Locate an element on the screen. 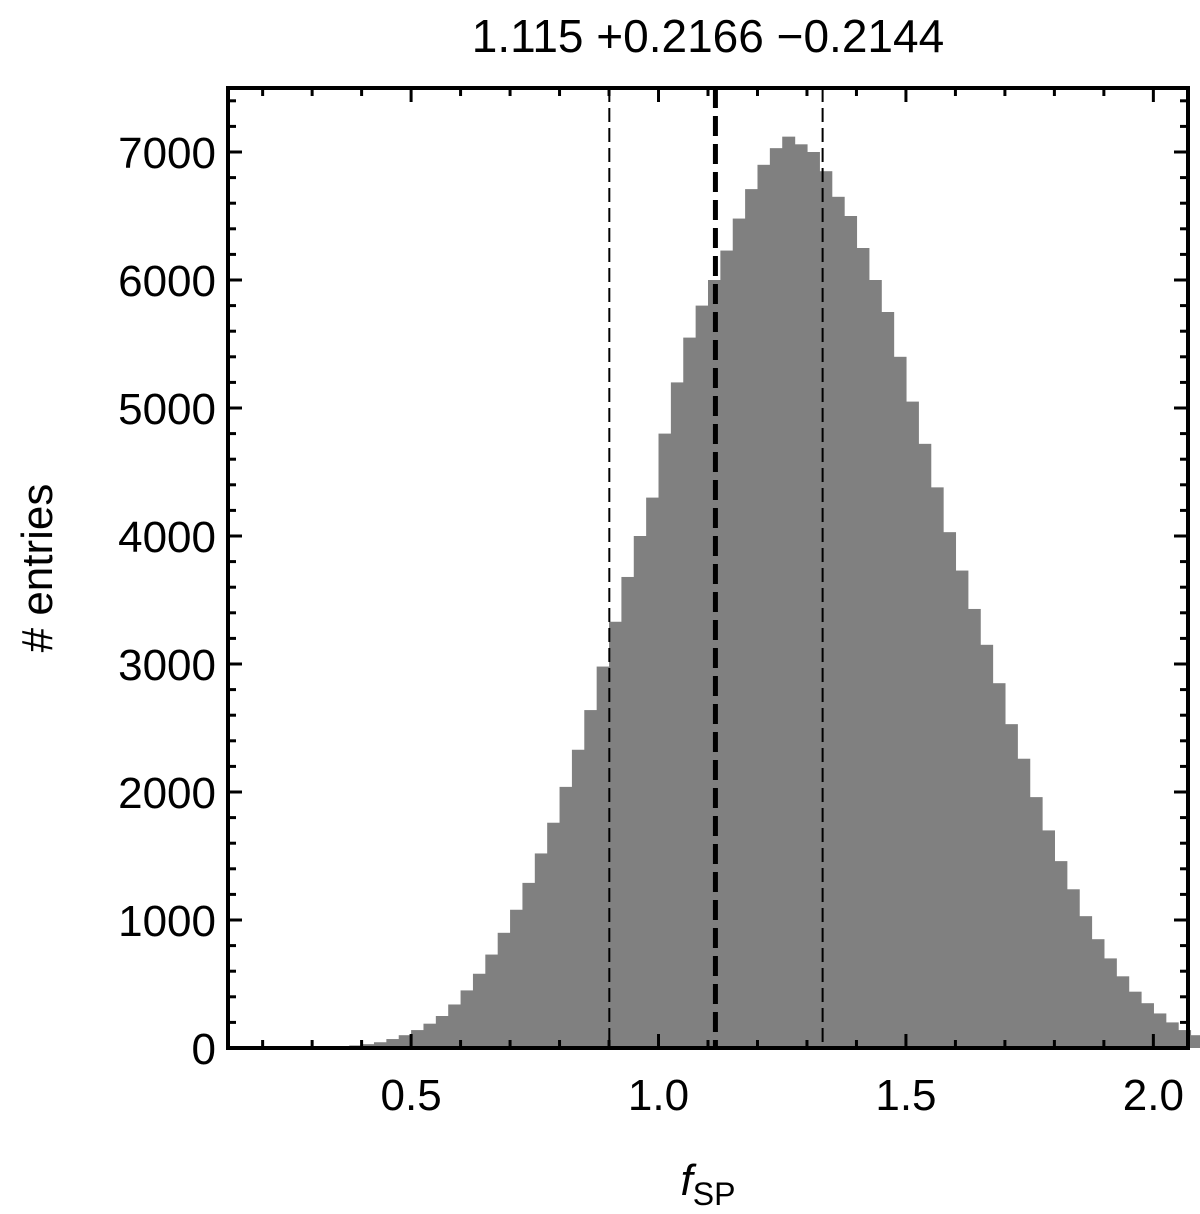 This screenshot has width=1200, height=1214. y-tick-label: 4000 is located at coordinates (167, 537).